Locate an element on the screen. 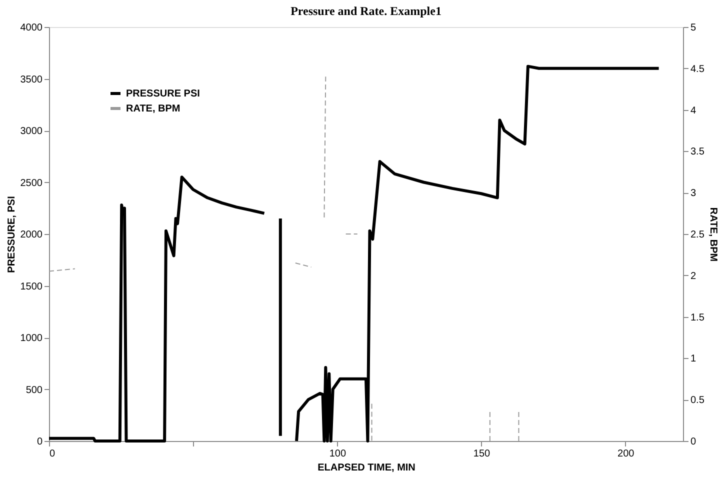 This screenshot has height=477, width=723. y2-tick-label: 4.5 is located at coordinates (697, 69).